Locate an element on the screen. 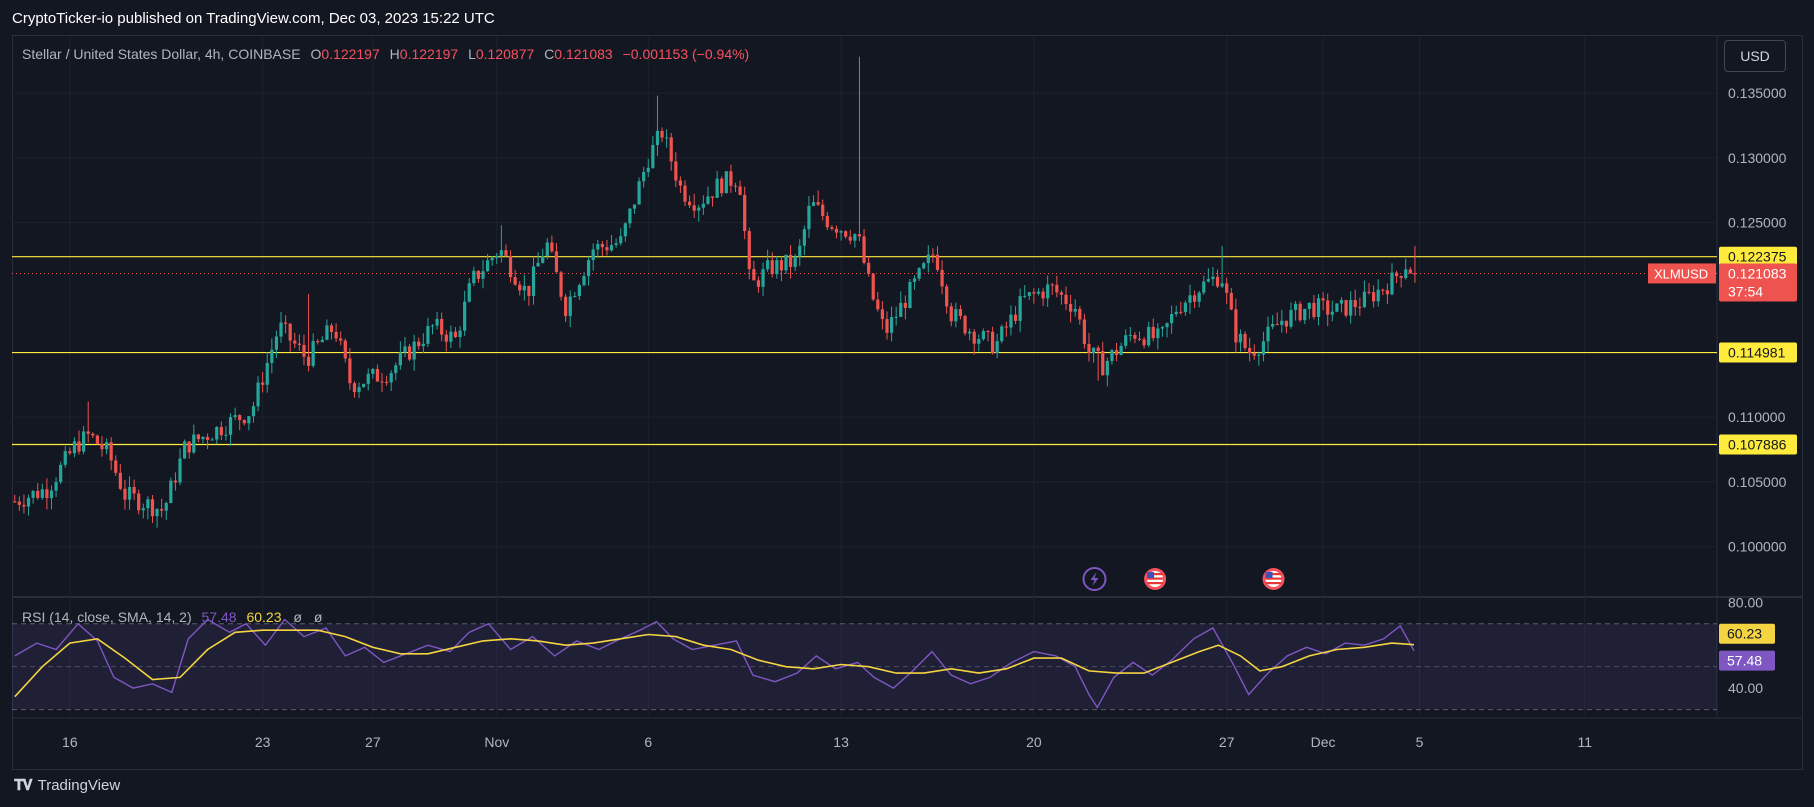  level-label: 0.107886 is located at coordinates (1757, 445).